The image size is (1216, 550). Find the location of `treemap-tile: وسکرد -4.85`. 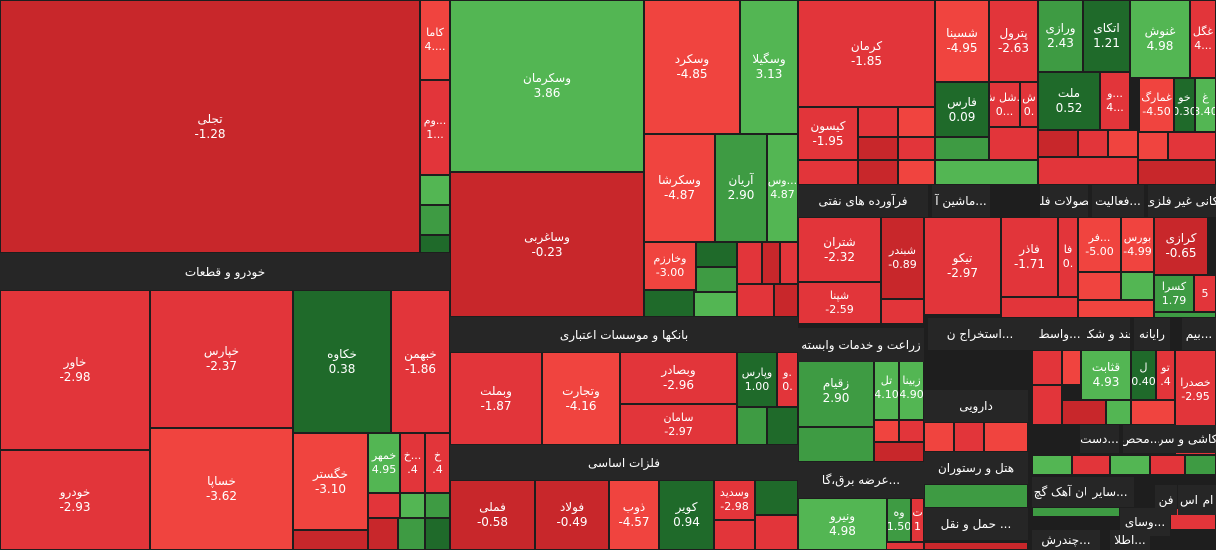

treemap-tile: وسکرد -4.85 is located at coordinates (692, 67).